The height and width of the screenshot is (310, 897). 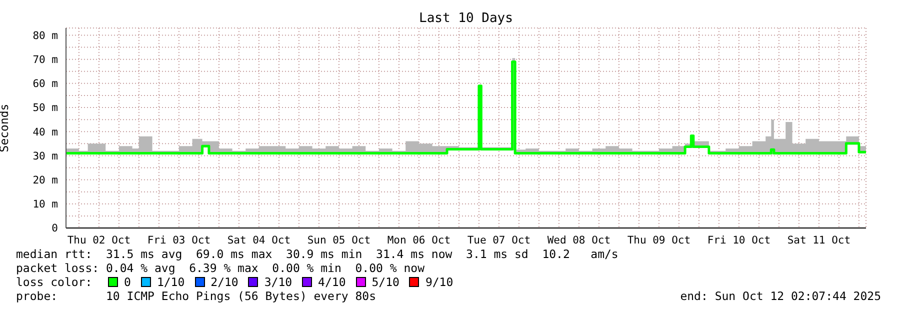 What do you see at coordinates (819, 240) in the screenshot?
I see `x-tick-label: Sat 11 Oct` at bounding box center [819, 240].